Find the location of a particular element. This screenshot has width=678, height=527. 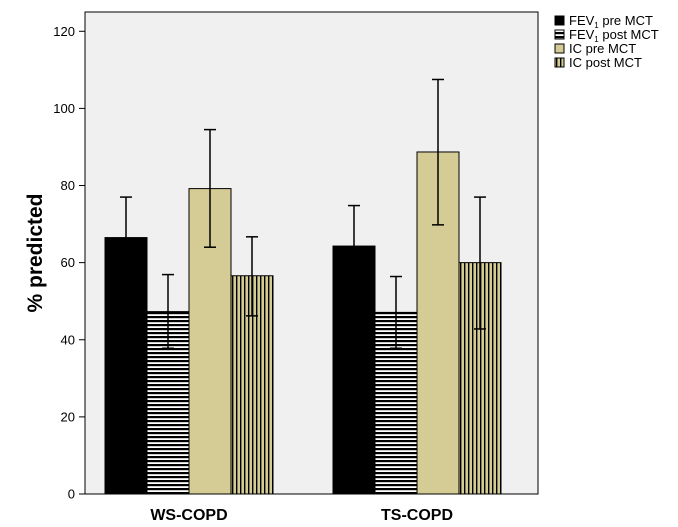

legend-label-main: IC post MCT is located at coordinates (605, 62).